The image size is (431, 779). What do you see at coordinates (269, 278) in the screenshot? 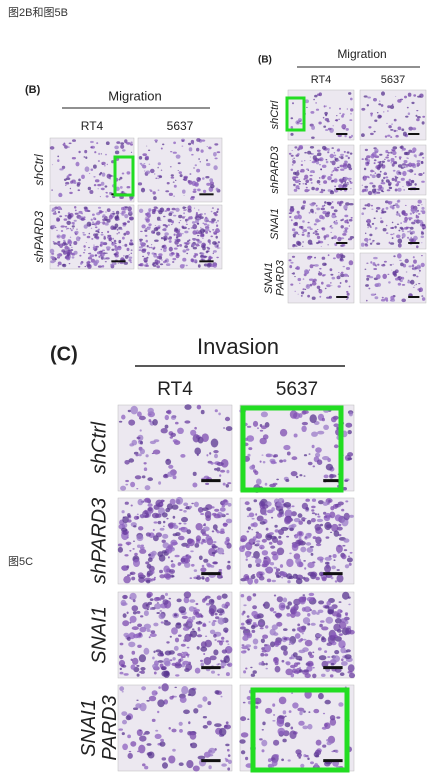
I see `row-label: SNAI1` at bounding box center [269, 278].